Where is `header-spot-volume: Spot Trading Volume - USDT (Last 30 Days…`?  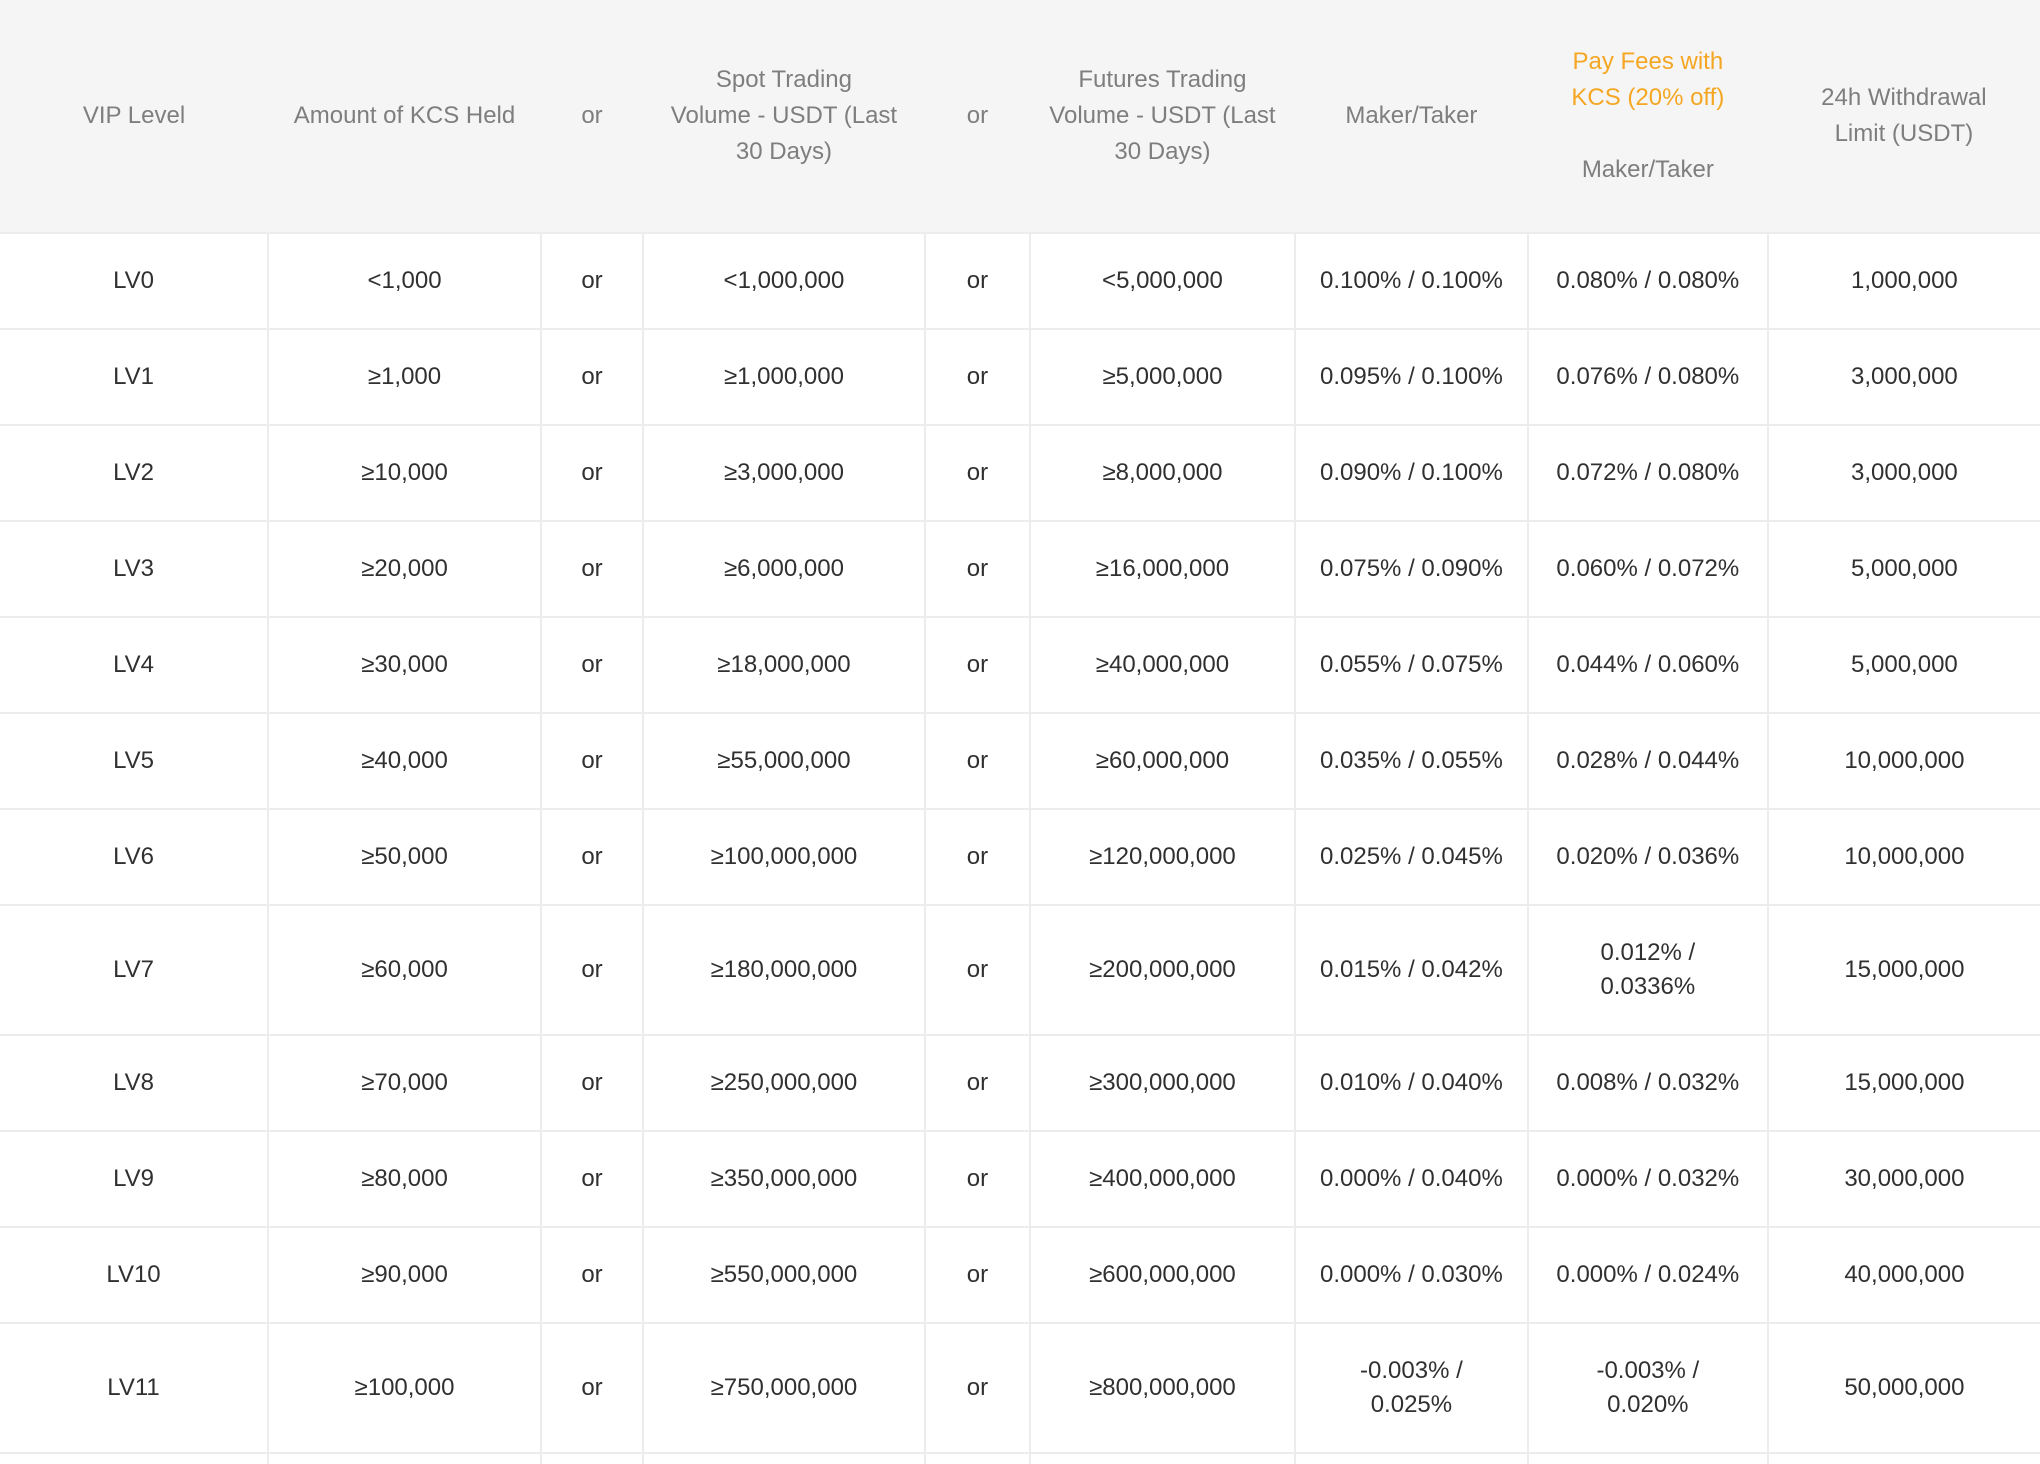
header-spot-volume: Spot Trading Volume - USDT (Last 30 Days… is located at coordinates (784, 115).